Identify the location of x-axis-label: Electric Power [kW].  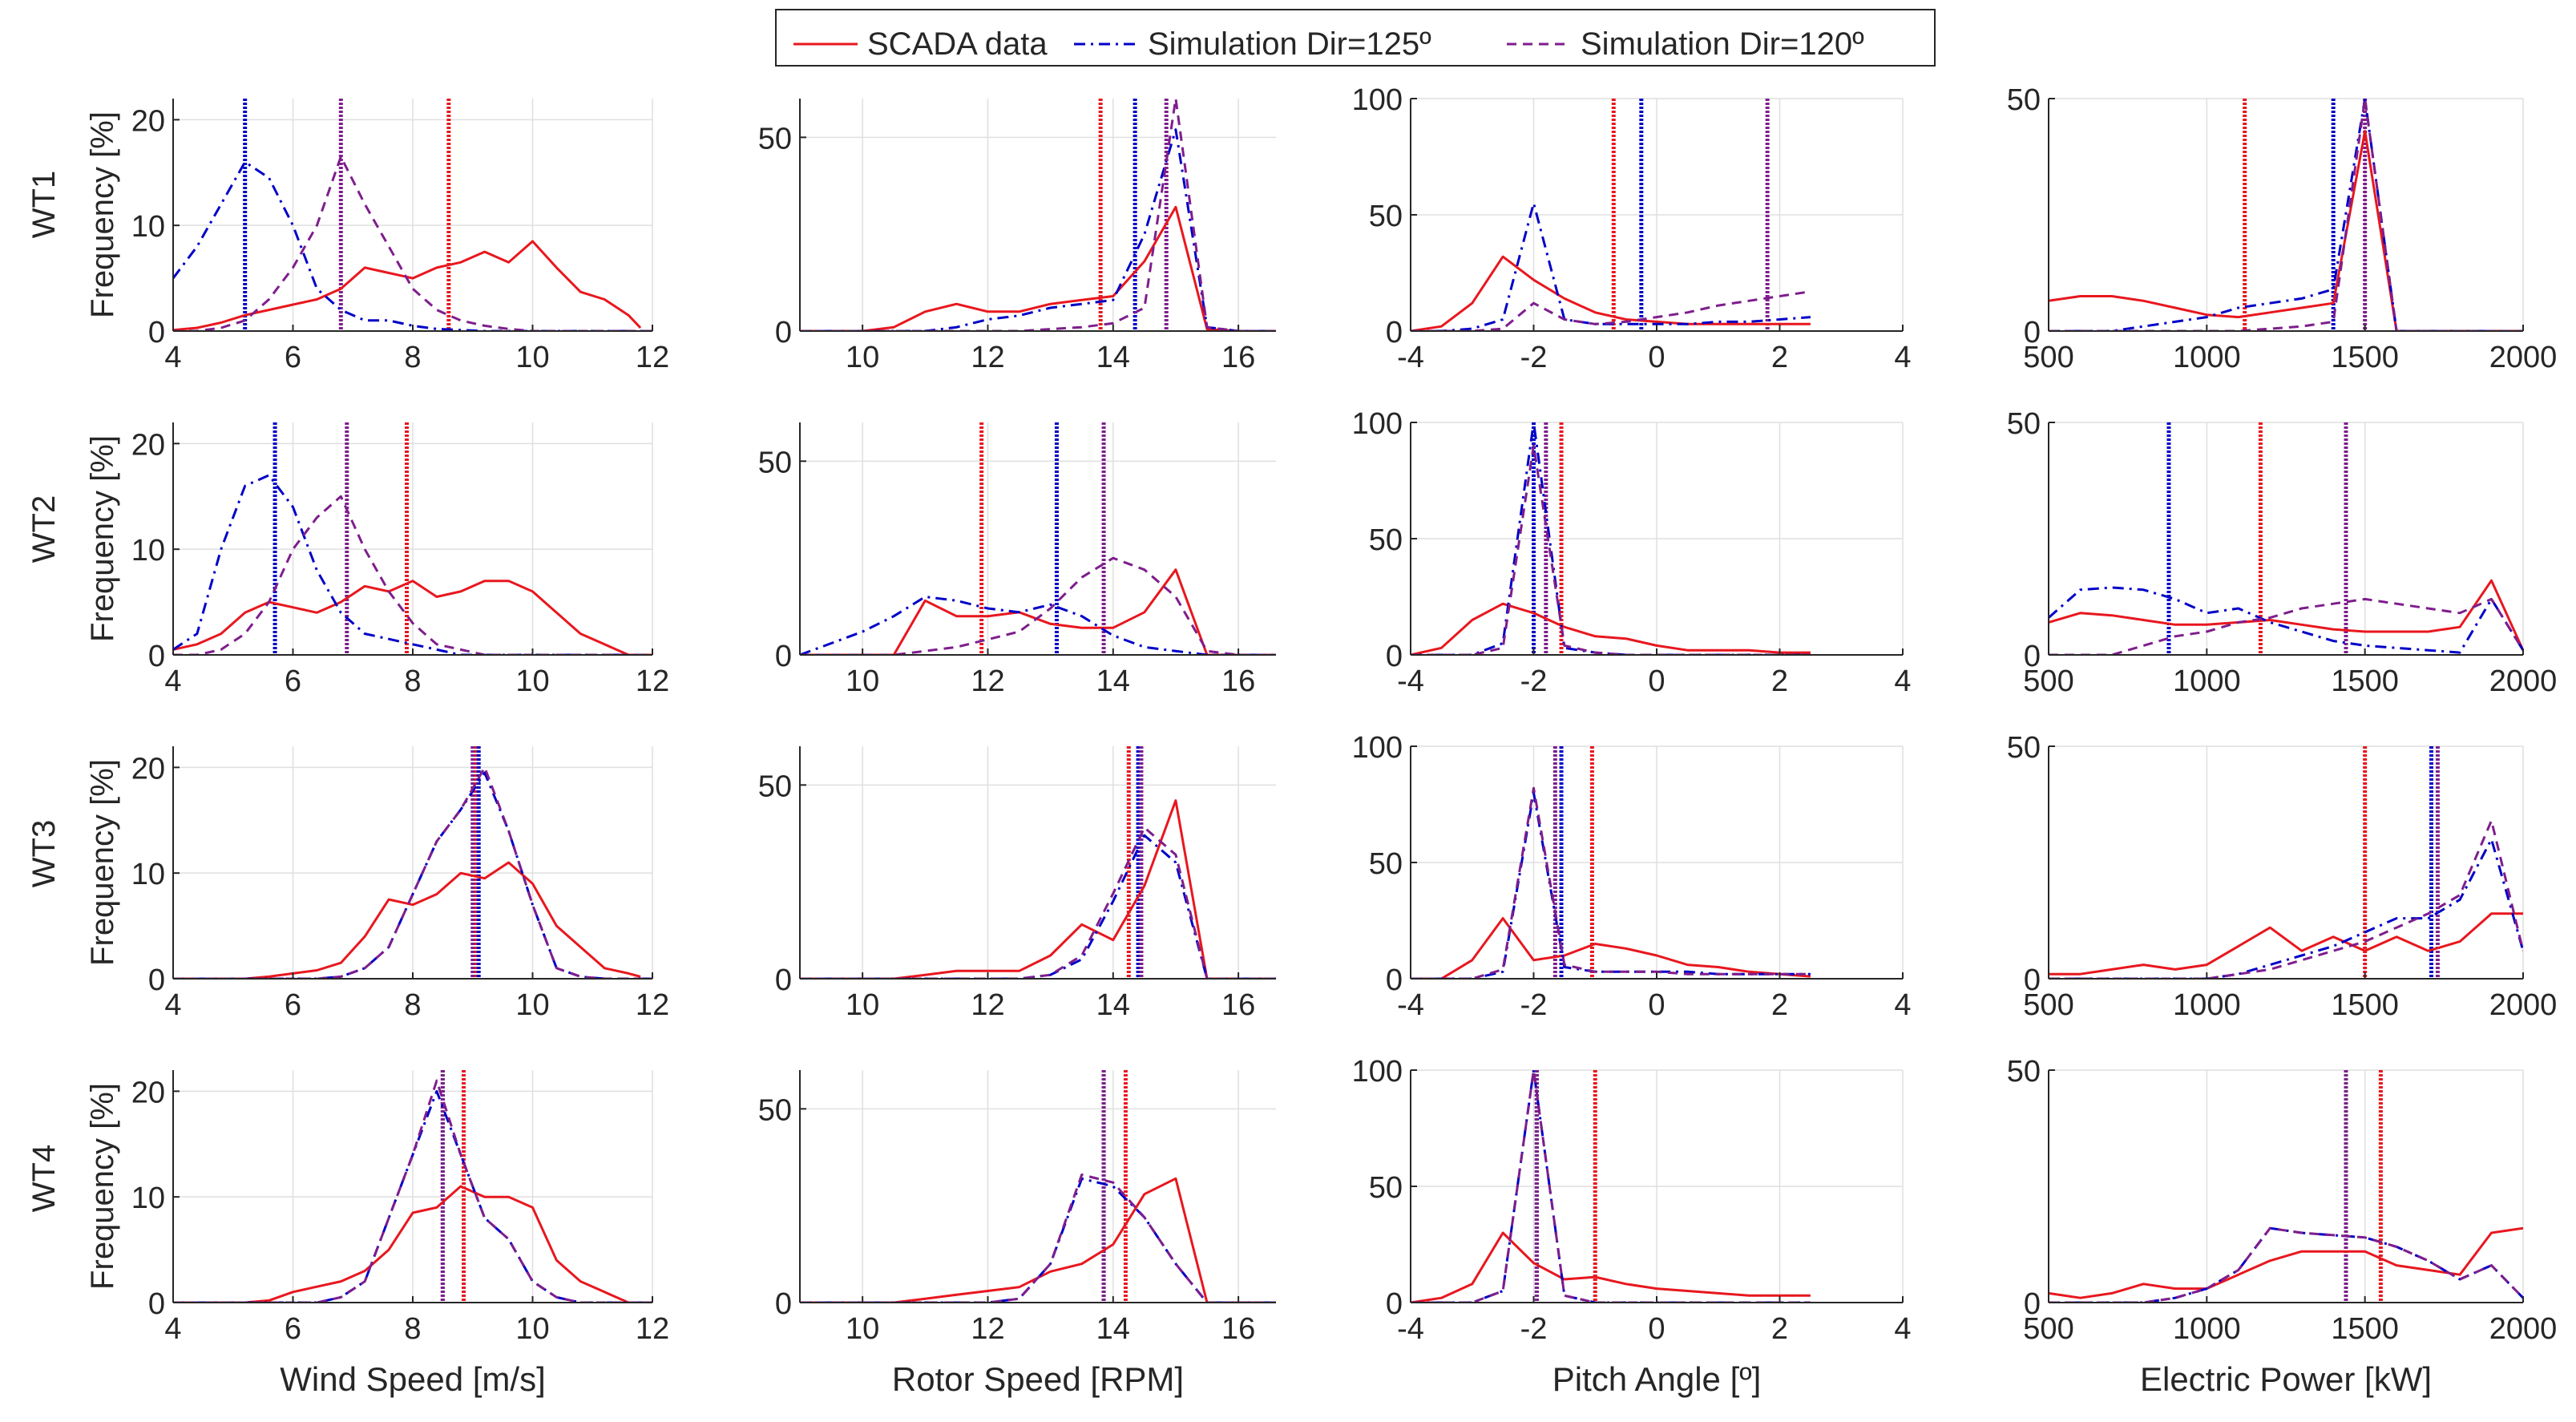
(2286, 1379).